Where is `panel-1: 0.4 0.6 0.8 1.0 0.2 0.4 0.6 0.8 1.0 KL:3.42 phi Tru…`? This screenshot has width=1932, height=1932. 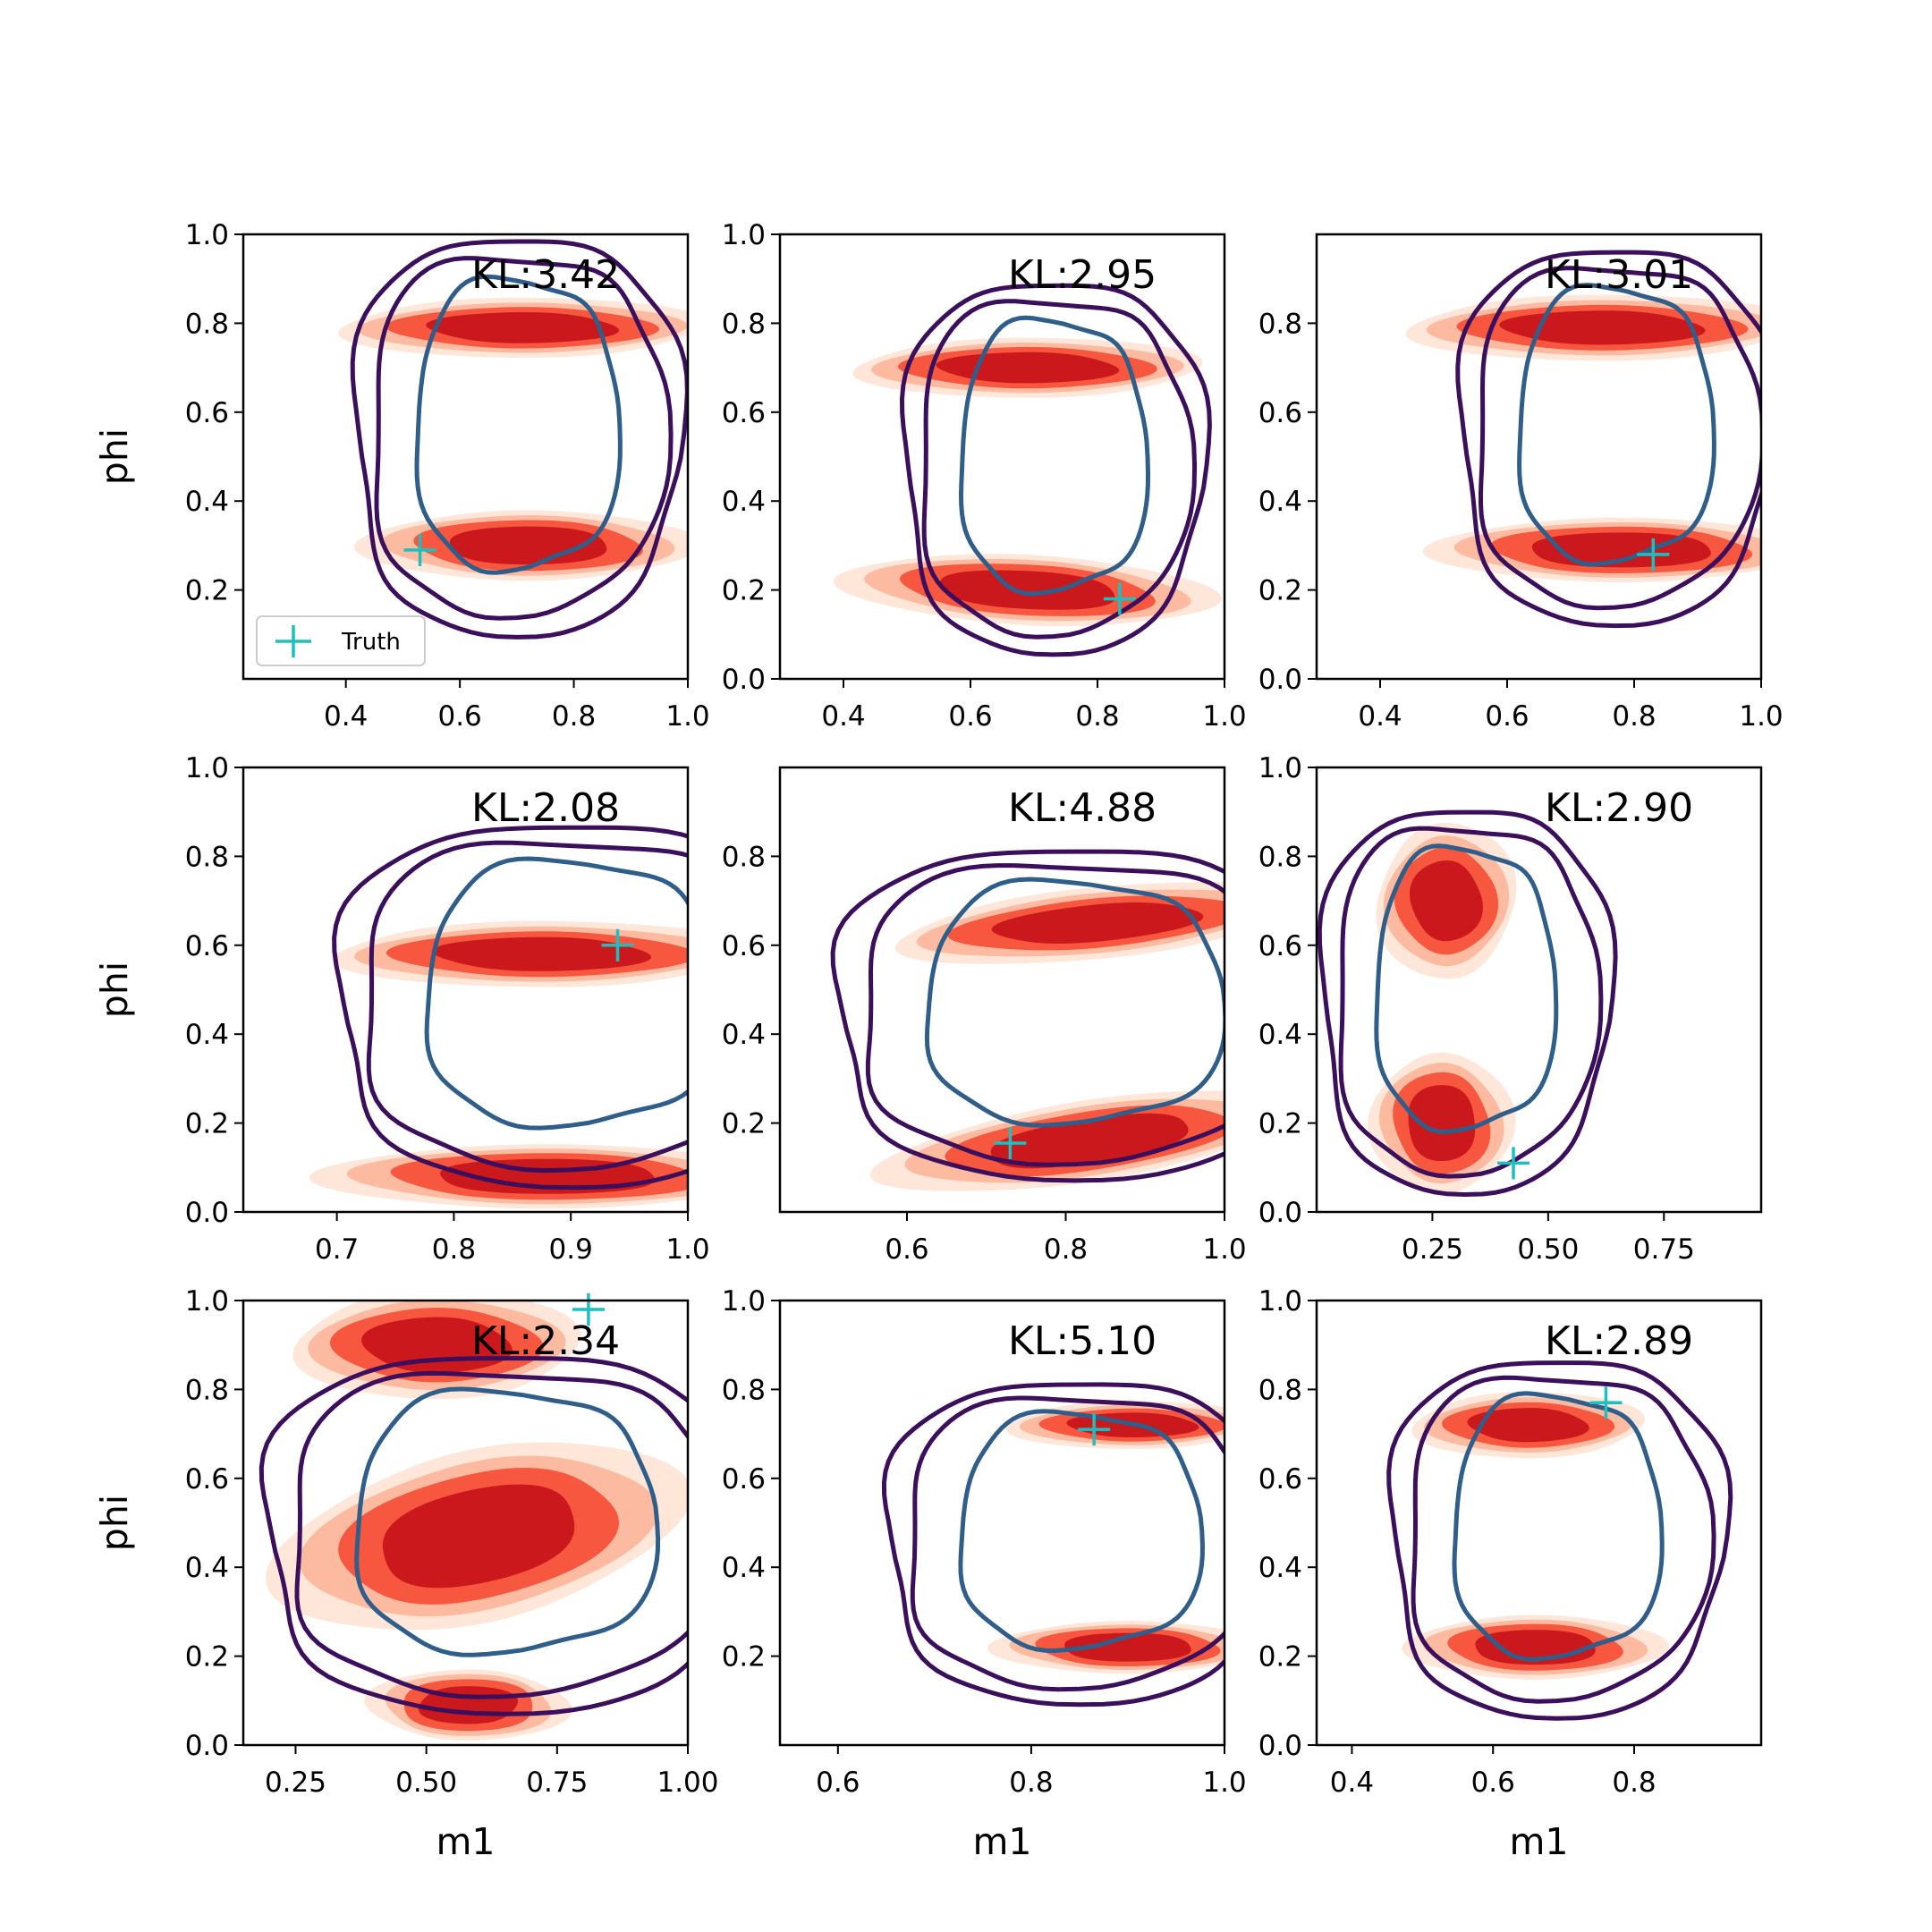
panel-1: 0.4 0.6 0.8 1.0 0.2 0.4 0.6 0.8 1.0 KL:3.42 phi Tru… is located at coordinates (401, 476).